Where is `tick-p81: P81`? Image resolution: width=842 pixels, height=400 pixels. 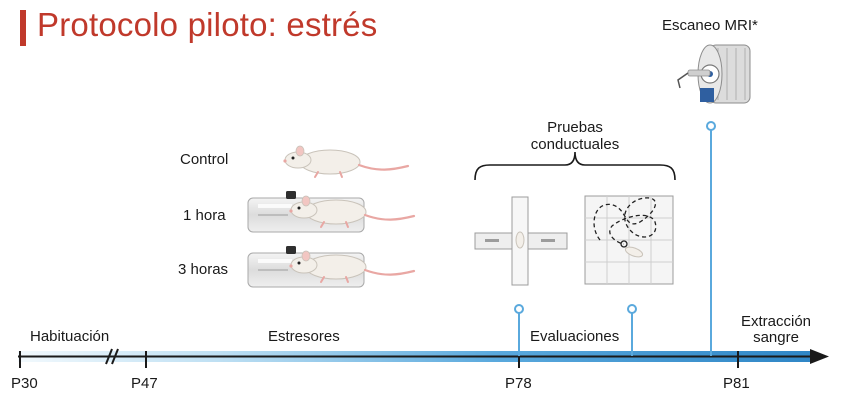 tick-p81: P81 is located at coordinates (736, 383).